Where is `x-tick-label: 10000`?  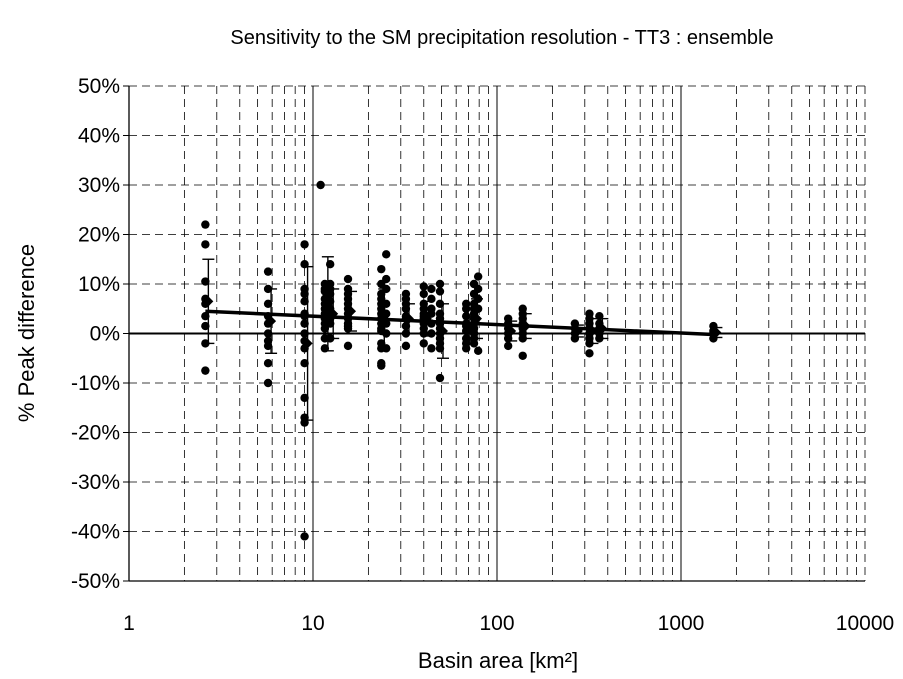
x-tick-label: 10000 is located at coordinates (865, 623).